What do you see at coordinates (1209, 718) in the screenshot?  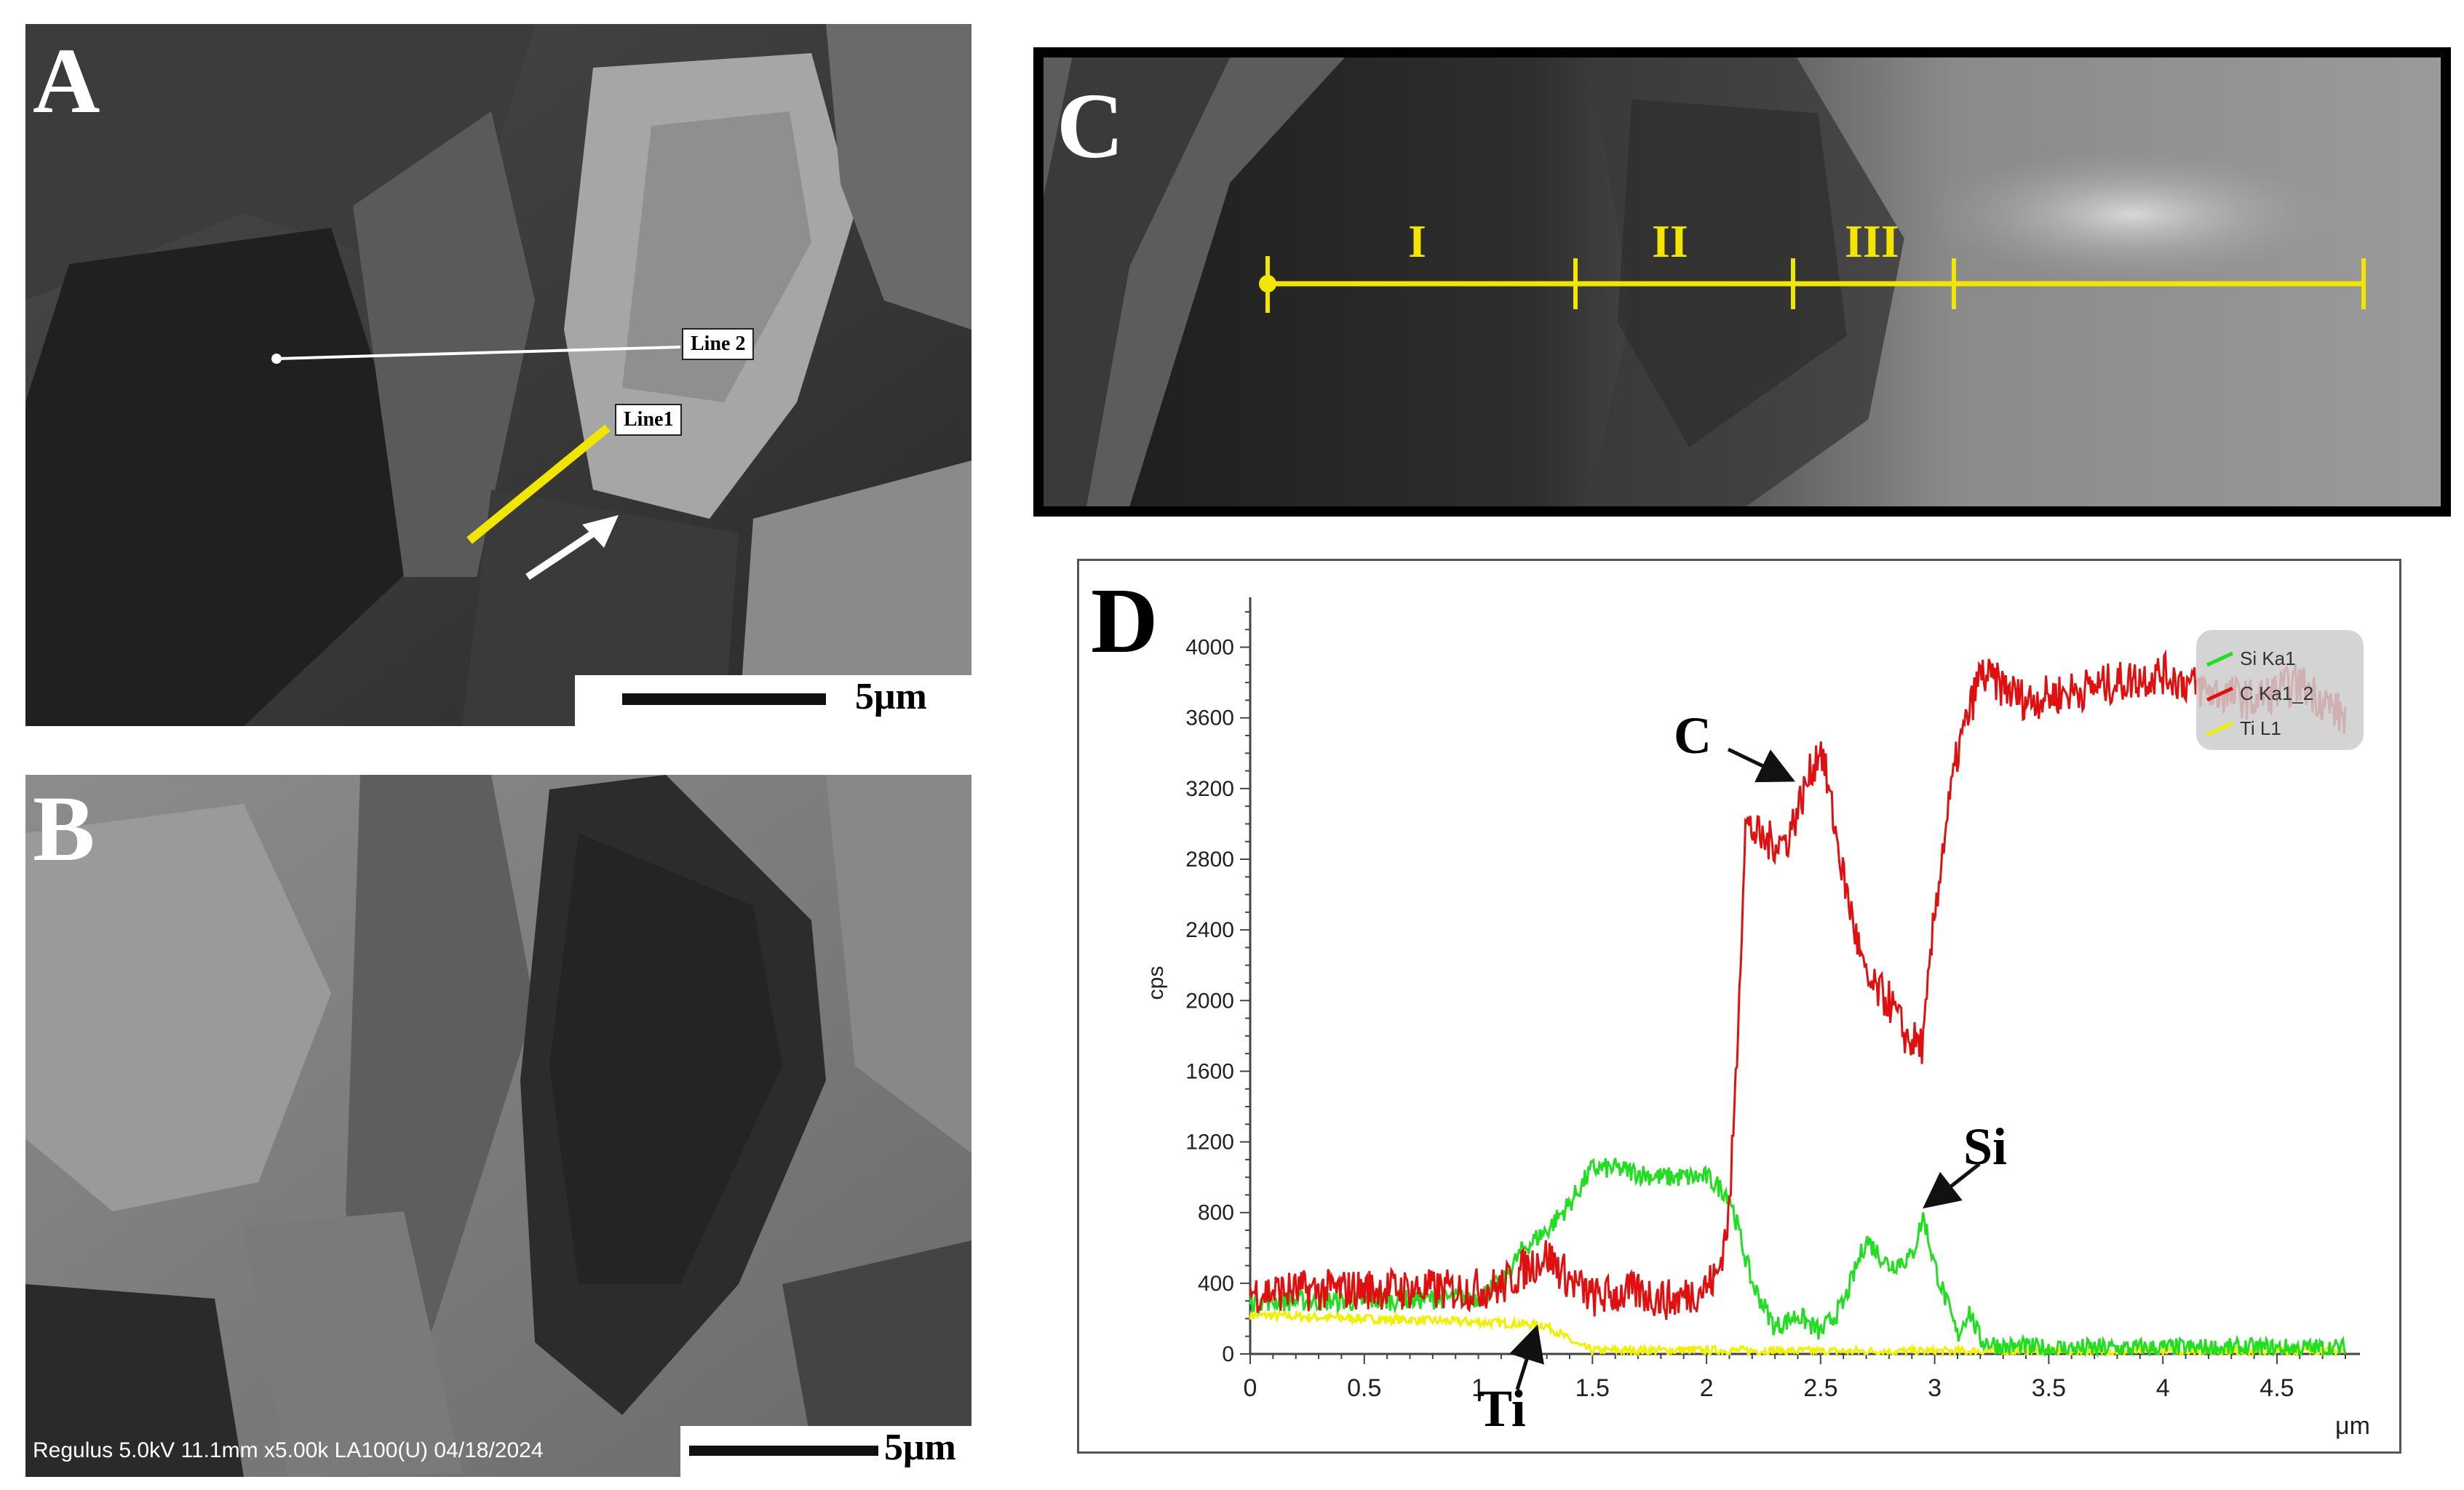 I see `y-tick-label: 3600` at bounding box center [1209, 718].